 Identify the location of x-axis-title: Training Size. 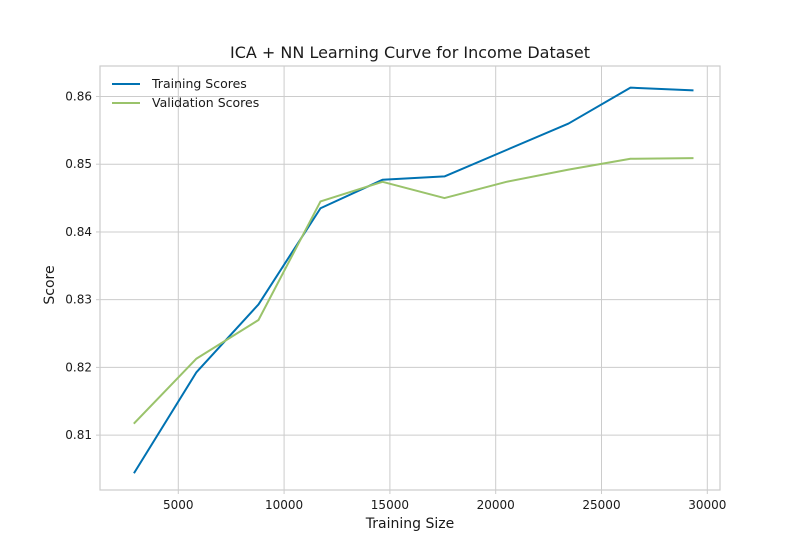
(409, 524).